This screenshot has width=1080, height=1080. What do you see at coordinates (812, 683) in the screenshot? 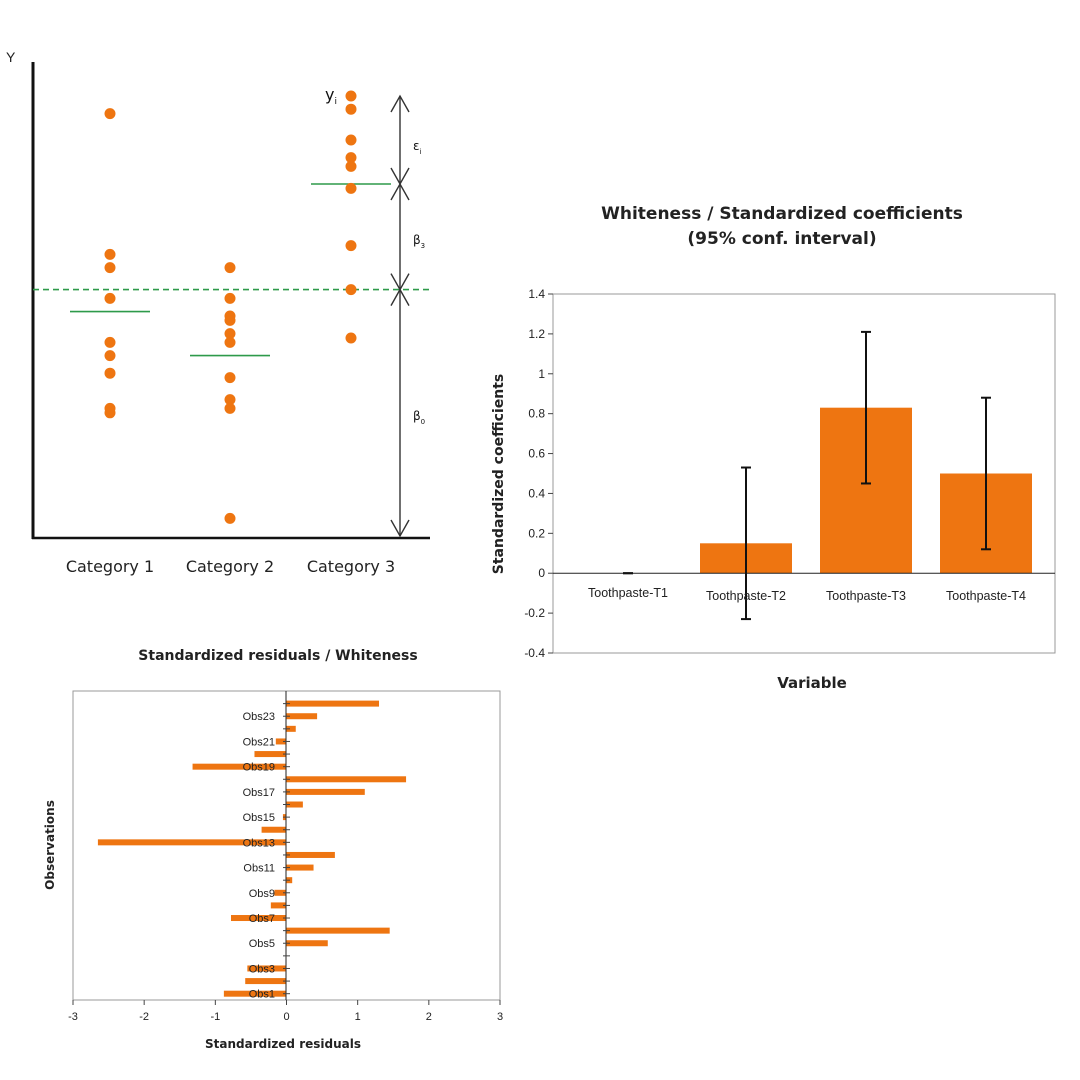
I see `coef-x-axis-title: Variable` at bounding box center [812, 683].